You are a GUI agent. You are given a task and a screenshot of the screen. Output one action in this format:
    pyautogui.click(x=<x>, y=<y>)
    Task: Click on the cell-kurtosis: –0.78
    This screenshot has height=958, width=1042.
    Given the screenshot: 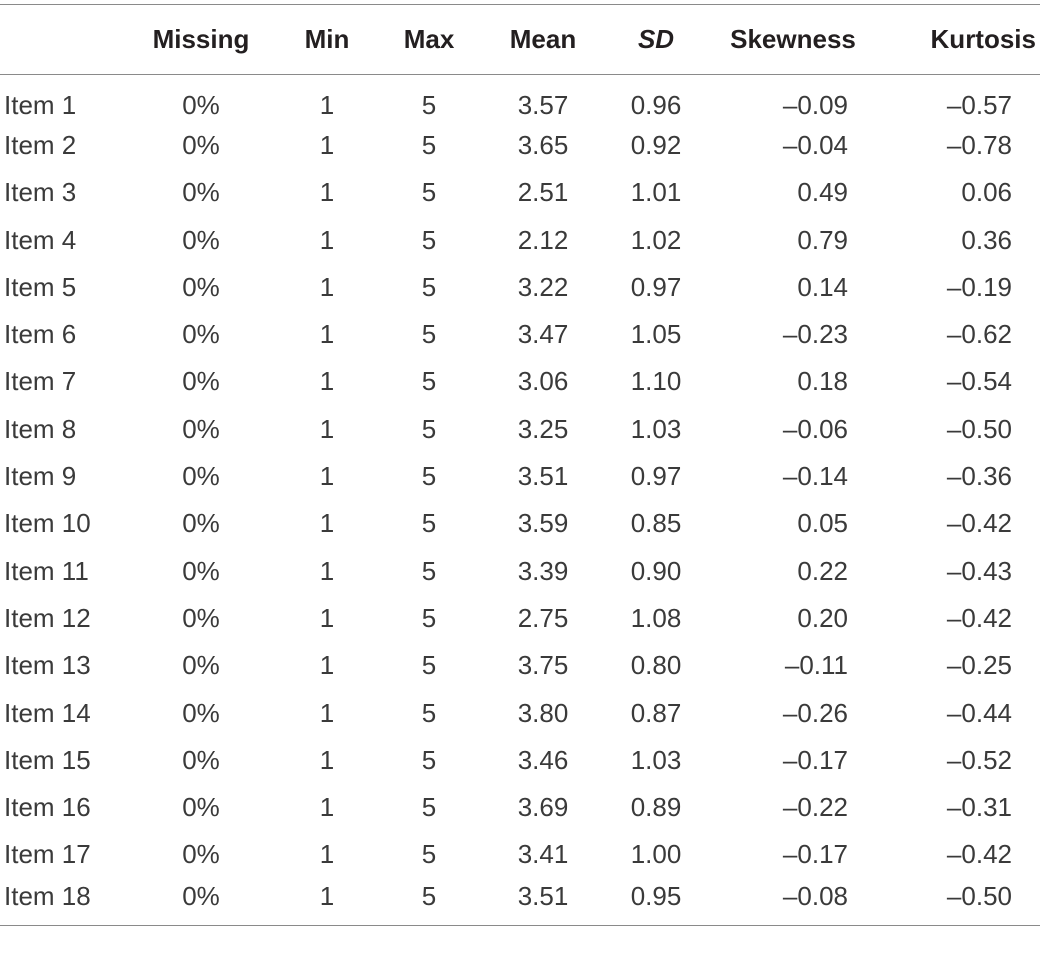 What is the action you would take?
    pyautogui.click(x=979, y=144)
    